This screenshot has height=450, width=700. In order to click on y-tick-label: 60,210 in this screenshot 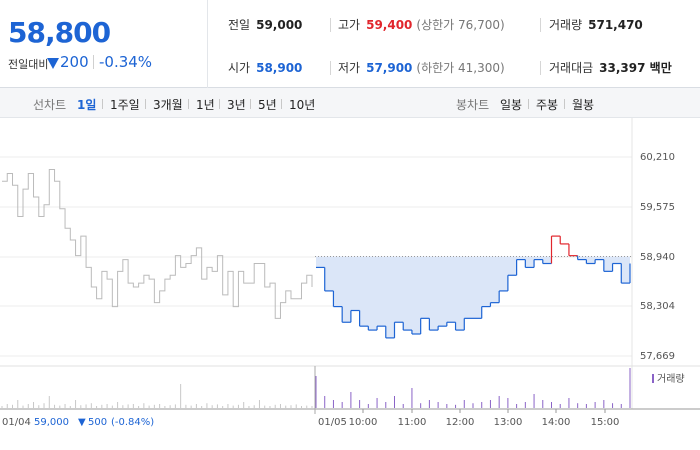, I will do `click(657, 157)`.